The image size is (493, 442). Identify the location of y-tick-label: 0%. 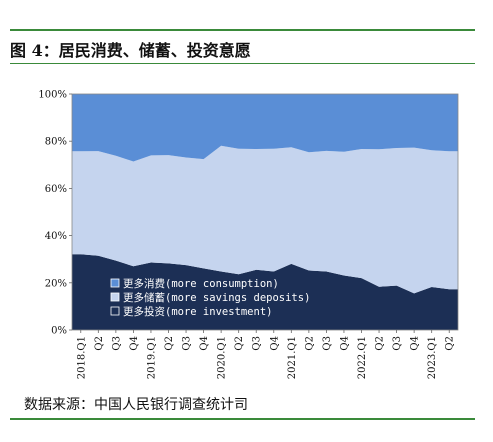
(59, 331).